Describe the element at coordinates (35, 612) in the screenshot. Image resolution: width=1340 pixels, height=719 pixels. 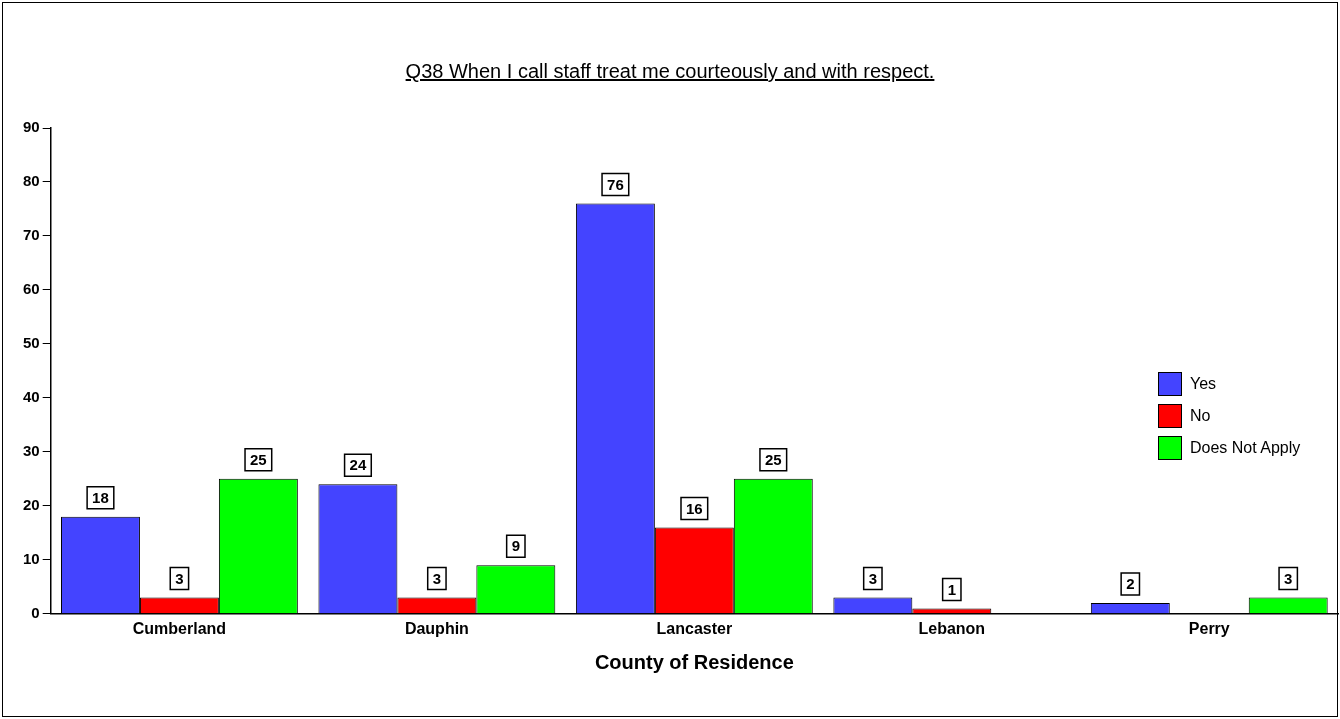
I see `y-tick-label: 0` at that location.